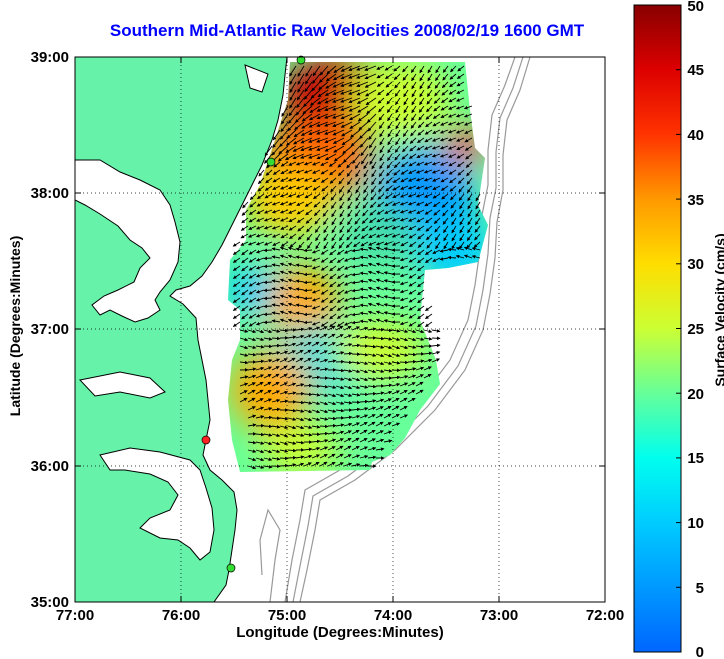 The height and width of the screenshot is (659, 724). Describe the element at coordinates (271, 162) in the screenshot. I see `station-marker` at that location.